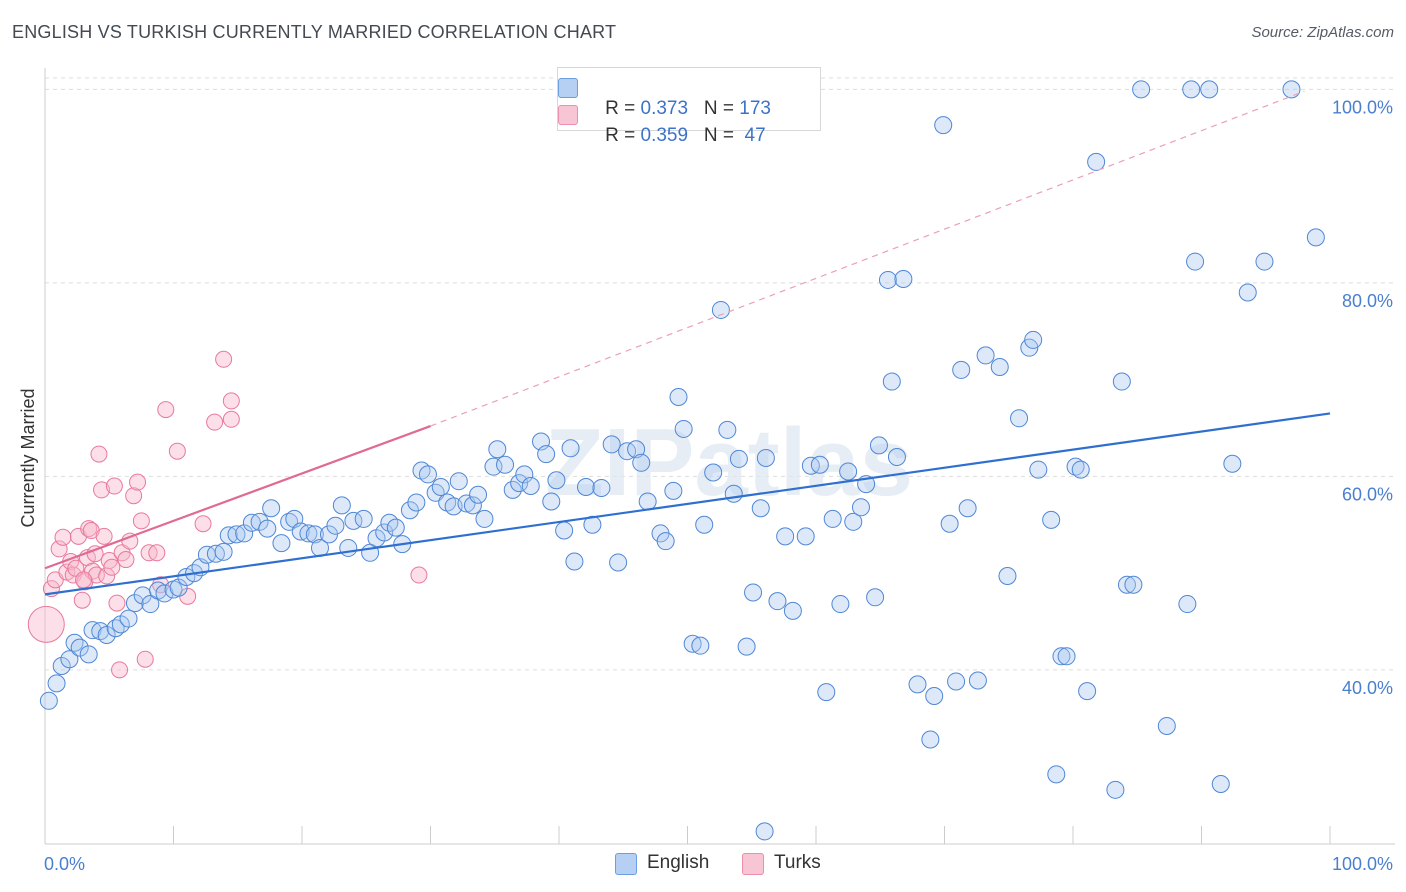 The width and height of the screenshot is (1406, 892). I want to click on legend-r-label: R =, so click(623, 135).